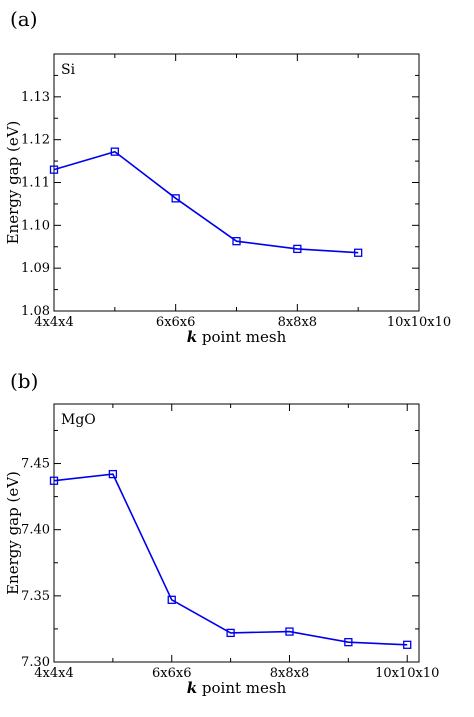 This screenshot has height=717, width=474. Describe the element at coordinates (13, 183) in the screenshot. I see `panel-a-y-axis-title: Energy gap (eV)` at that location.